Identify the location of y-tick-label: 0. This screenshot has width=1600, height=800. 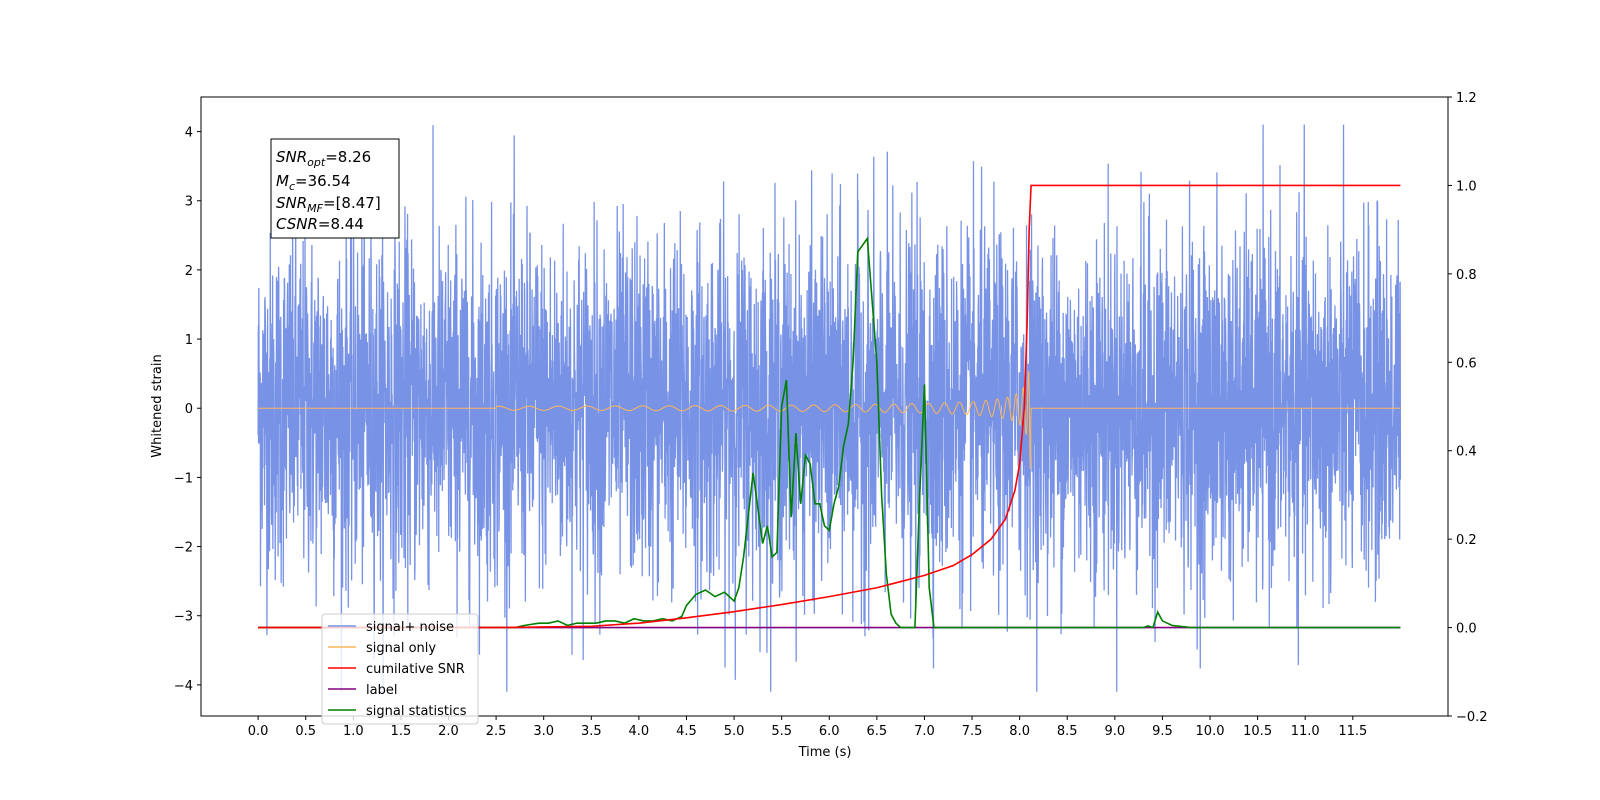
(189, 409).